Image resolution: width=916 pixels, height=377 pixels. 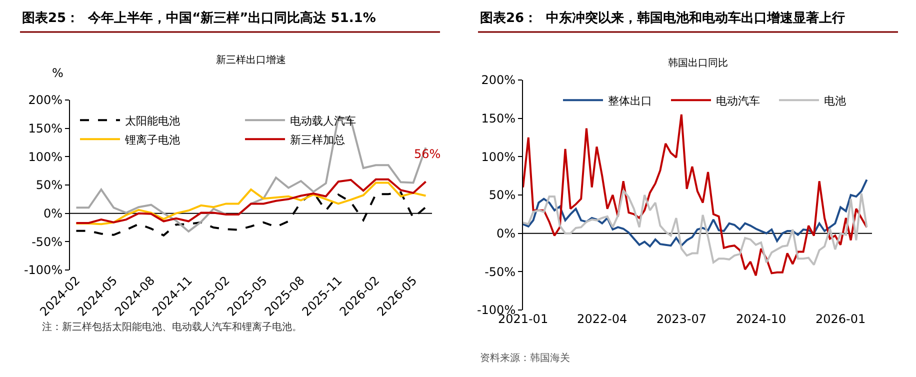 I want to click on legend-label: 锂离子电池, so click(x=152, y=139).